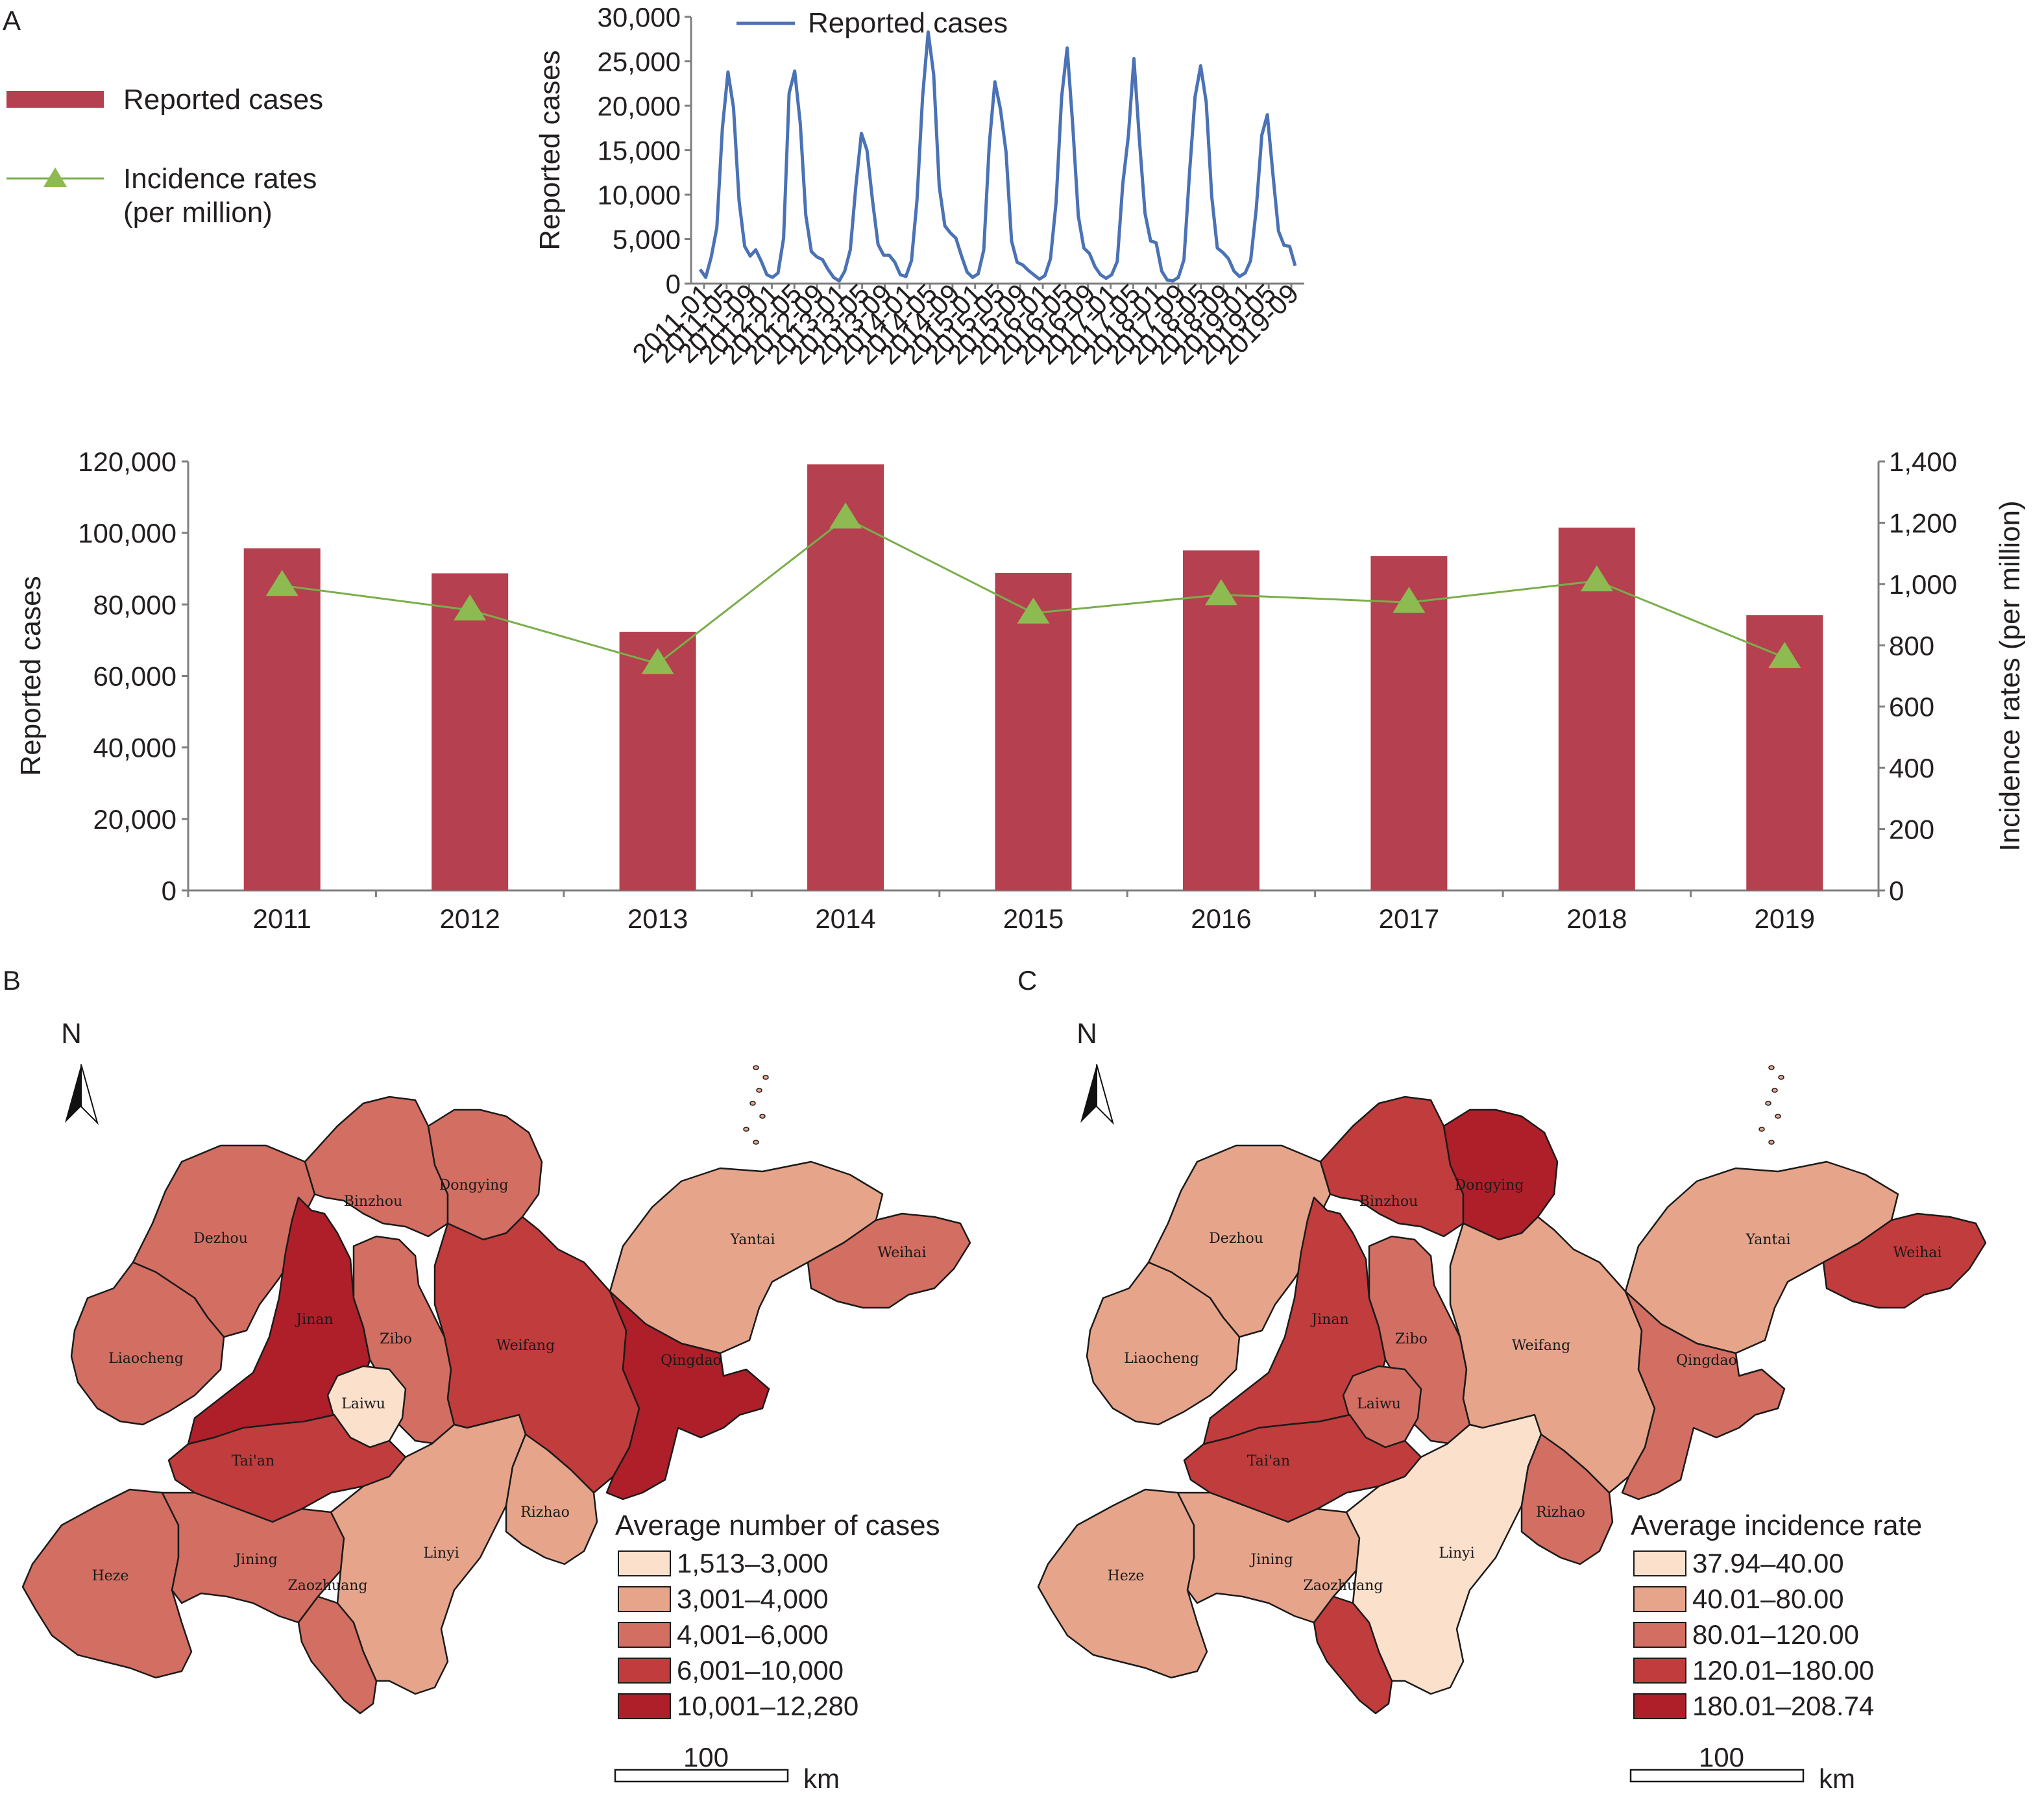 This screenshot has width=2044, height=1801. I want to click on map-legend-class: 10,001–12,280, so click(767, 1706).